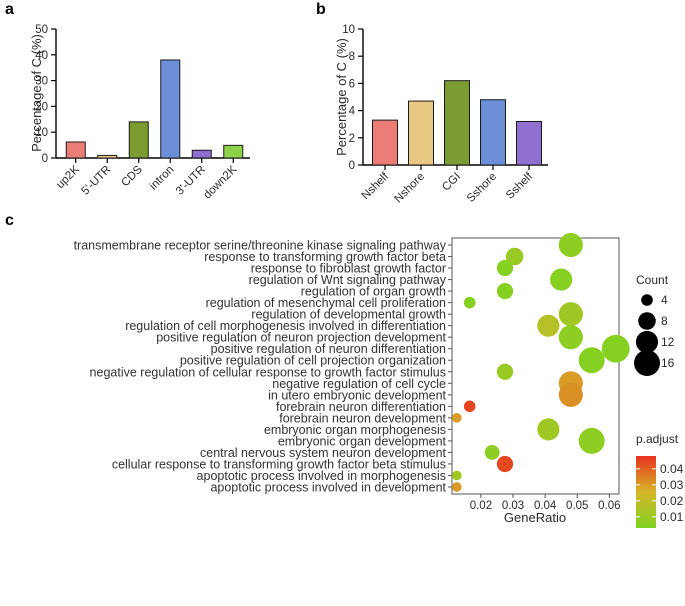  What do you see at coordinates (41, 133) in the screenshot?
I see `chart-a-ytick-label: 10` at bounding box center [41, 133].